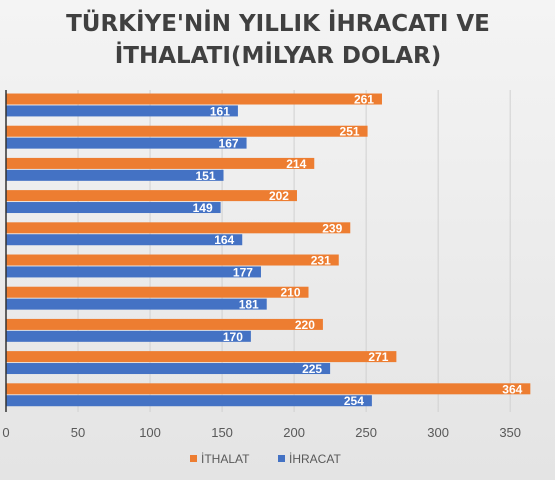  What do you see at coordinates (510, 432) in the screenshot?
I see `x-tick-label-350: 350` at bounding box center [510, 432].